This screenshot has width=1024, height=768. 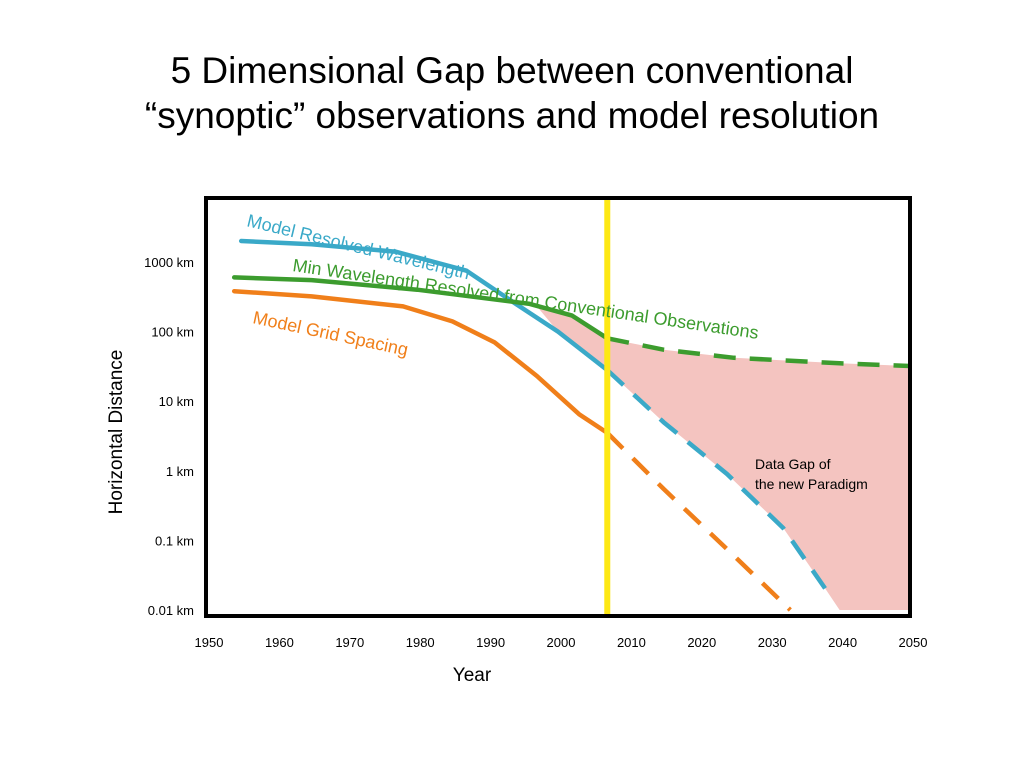 What do you see at coordinates (209, 642) in the screenshot?
I see `x-tick-label: 1950` at bounding box center [209, 642].